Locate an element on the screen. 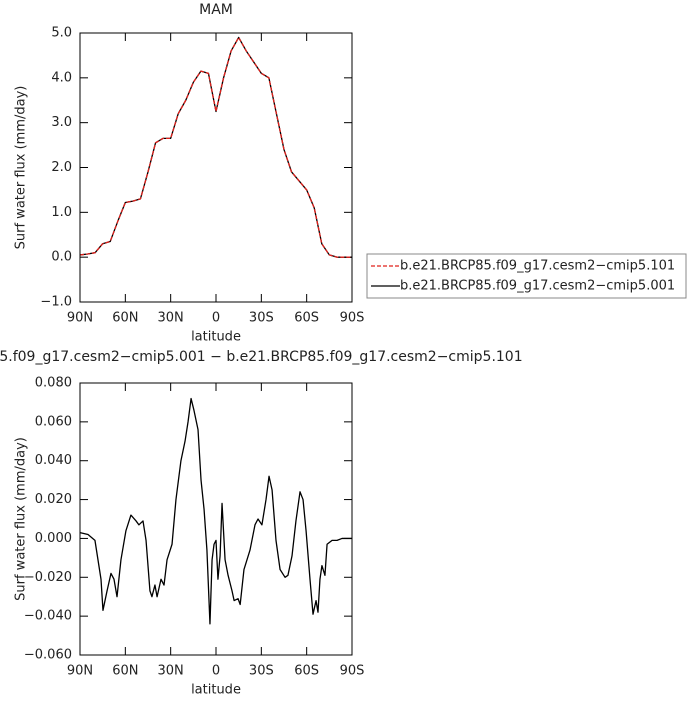 This screenshot has width=700, height=704. y-tick-label: 0.040 is located at coordinates (53, 460).